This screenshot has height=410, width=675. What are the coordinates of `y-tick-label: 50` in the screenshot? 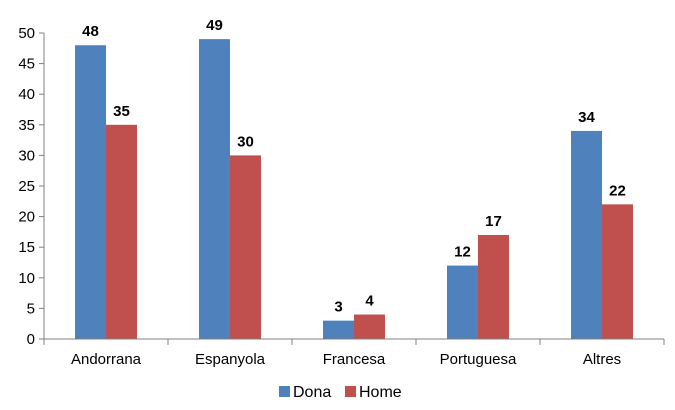 It's located at (26, 33).